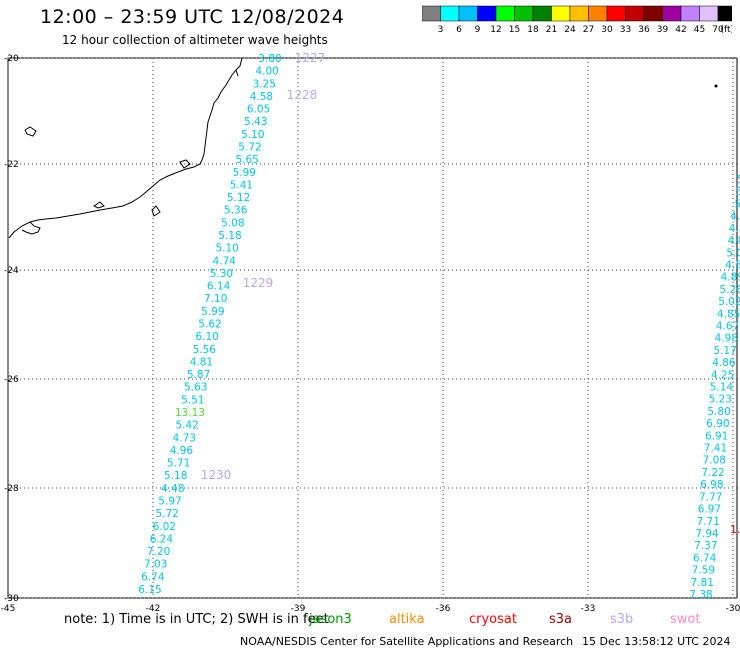 The height and width of the screenshot is (650, 740). Describe the element at coordinates (495, 30) in the screenshot. I see `colorbar-label: 12` at that location.